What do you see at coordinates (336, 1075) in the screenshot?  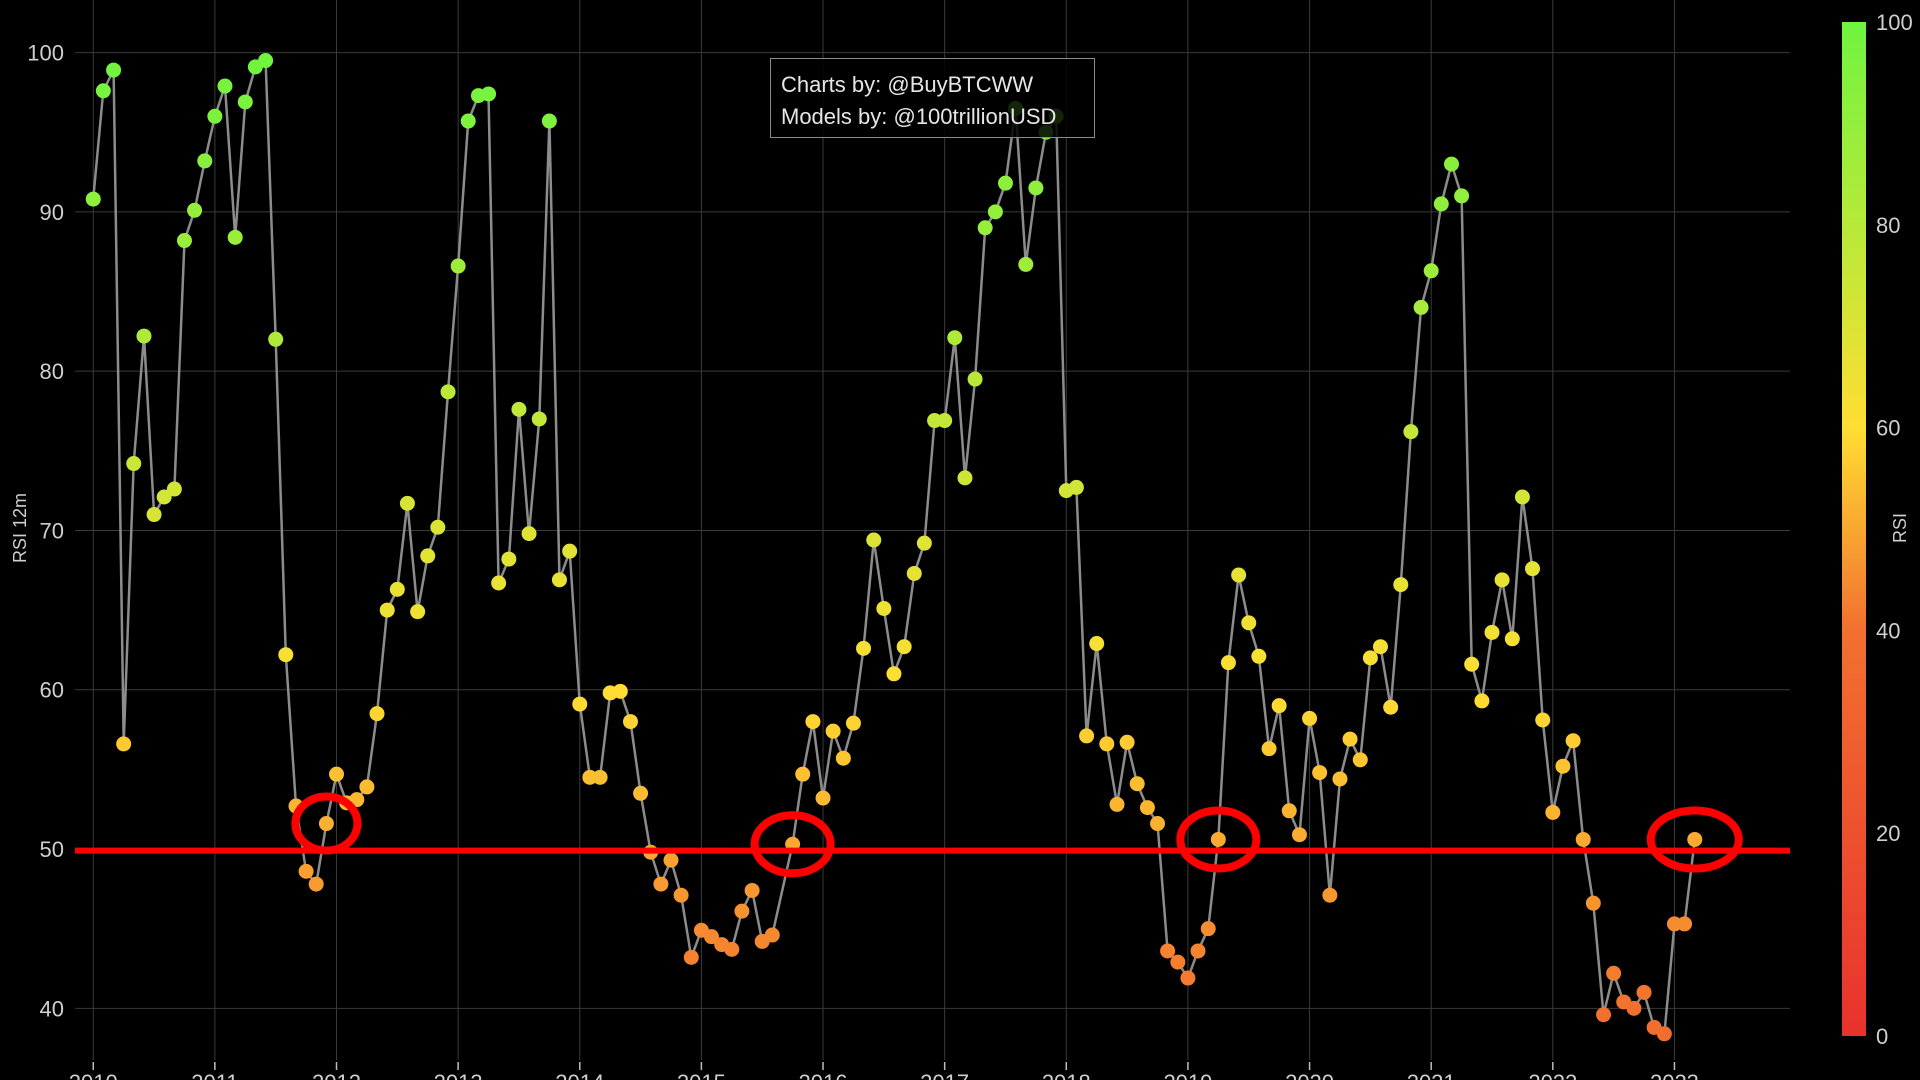 I see `x-tick-label: 2012` at bounding box center [336, 1075].